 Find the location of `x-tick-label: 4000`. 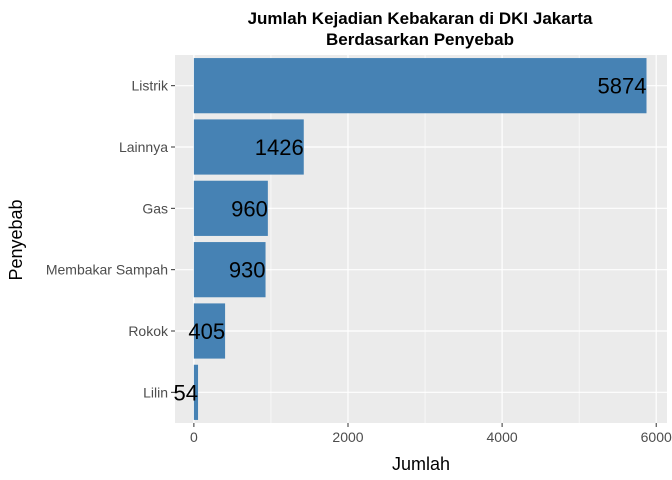

x-tick-label: 4000 is located at coordinates (502, 437).